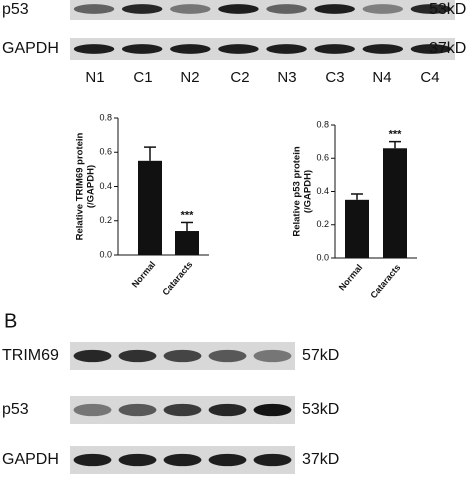 The image size is (474, 479). What do you see at coordinates (334, 77) in the screenshot?
I see `lane-label: C3` at bounding box center [334, 77].